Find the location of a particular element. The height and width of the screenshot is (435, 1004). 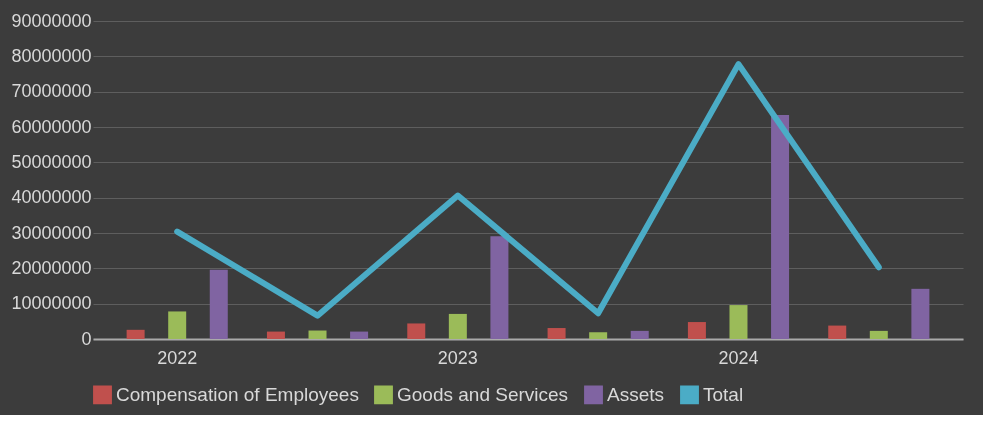

y-tick-label: 90000000 is located at coordinates (51, 20).